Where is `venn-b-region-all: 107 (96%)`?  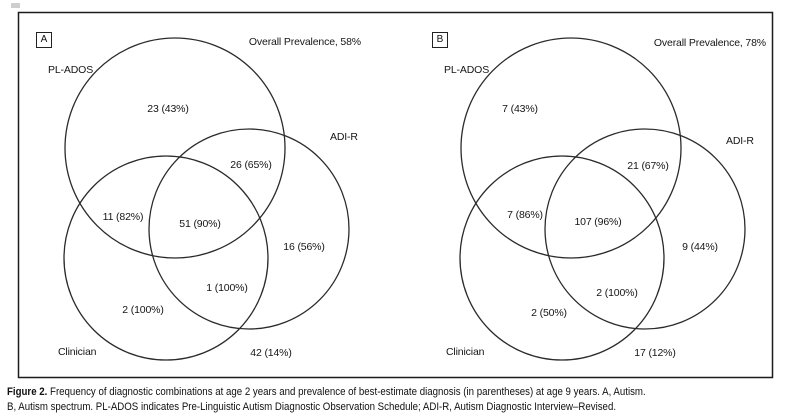
venn-b-region-all: 107 (96%) is located at coordinates (598, 222).